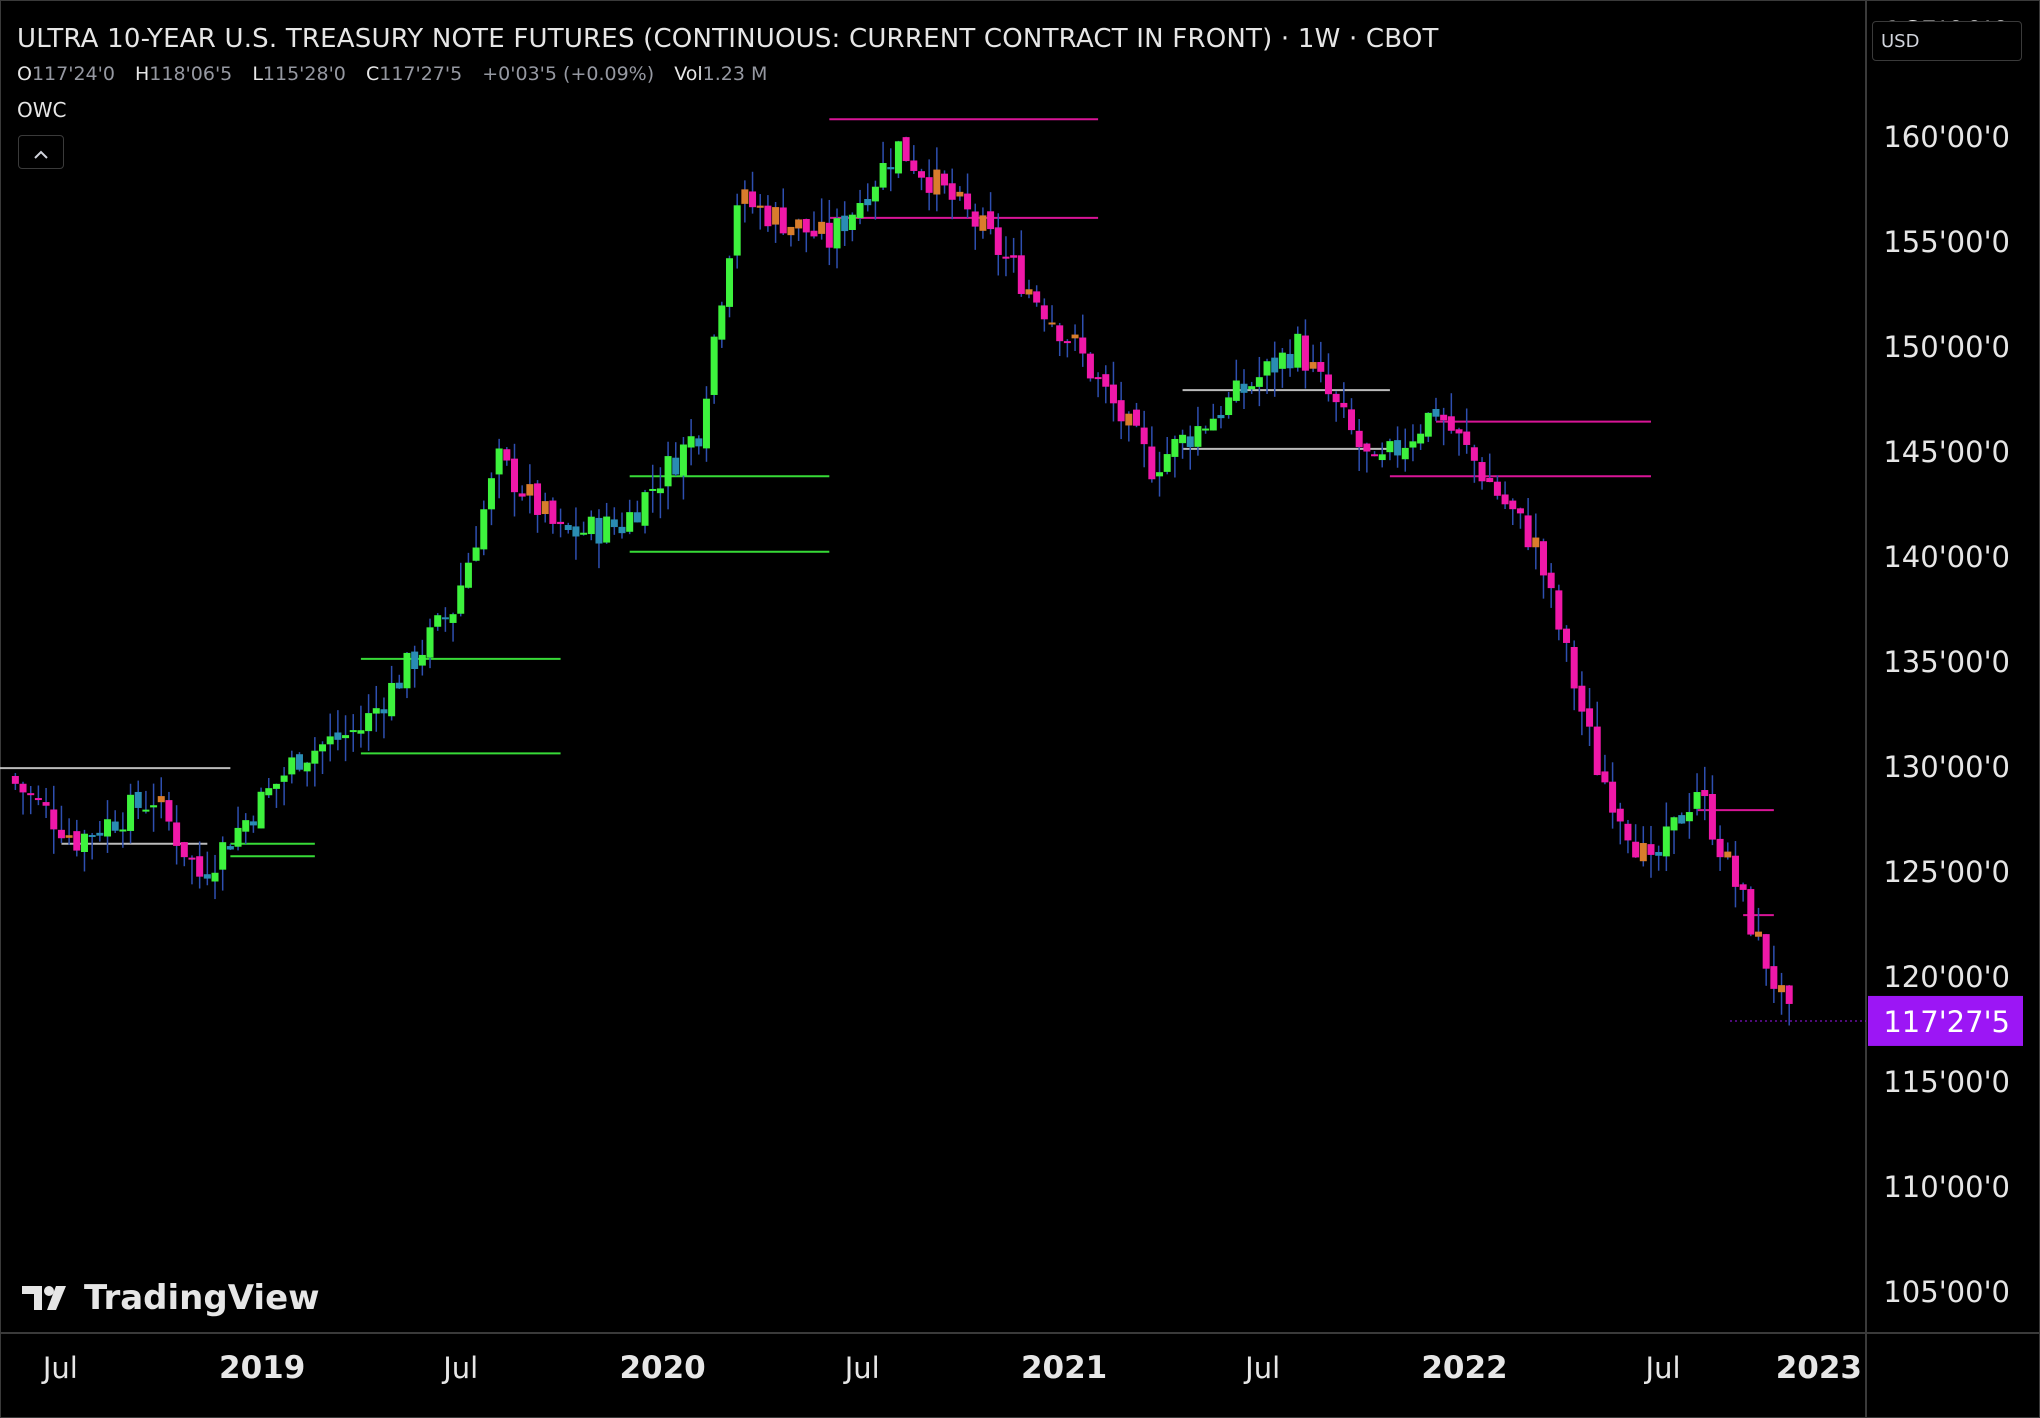 The image size is (2040, 1418). Describe the element at coordinates (42, 110) in the screenshot. I see `indicator-label: OWC` at that location.